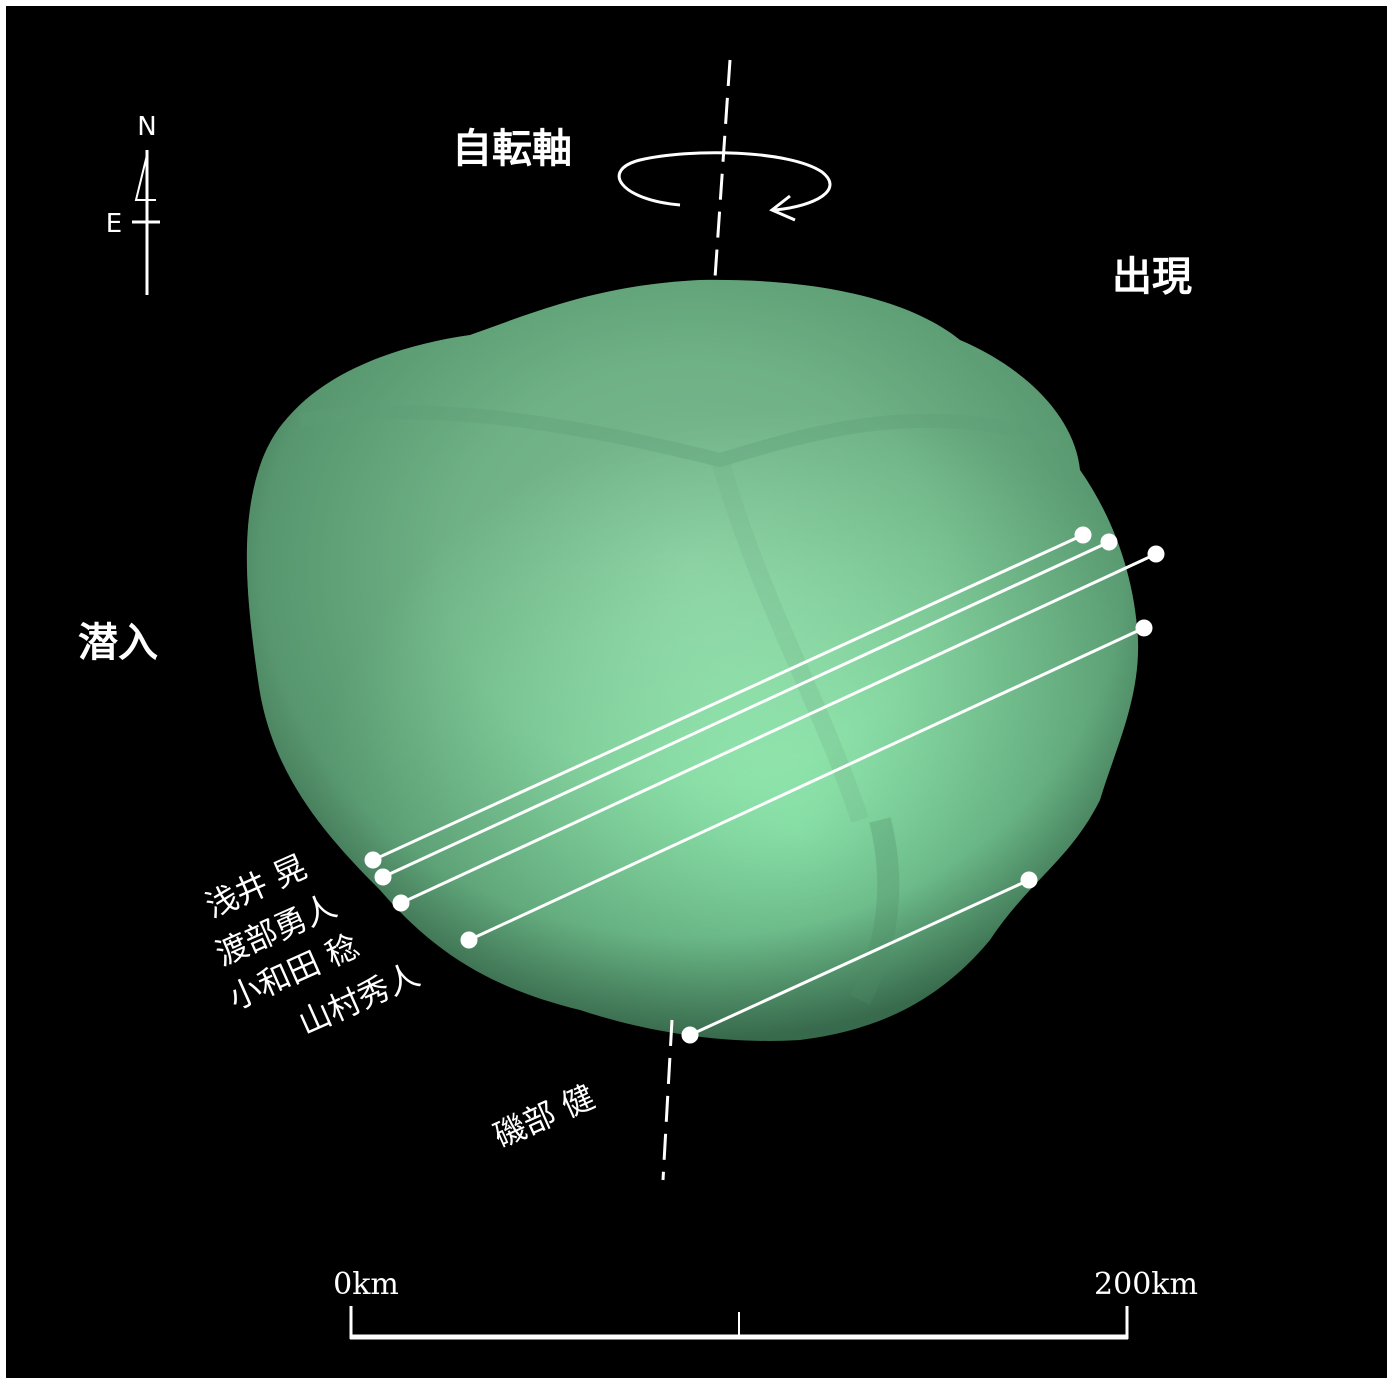  Describe the element at coordinates (1029, 880) in the screenshot. I see `chord-isobe-end` at that location.